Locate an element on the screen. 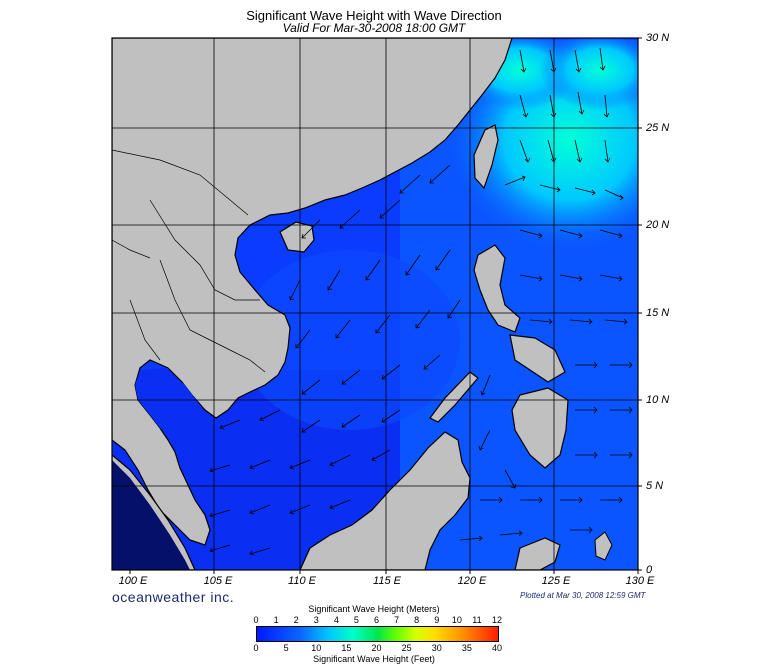 The image size is (775, 665). colorbar-tick-meters: 11 is located at coordinates (477, 620).